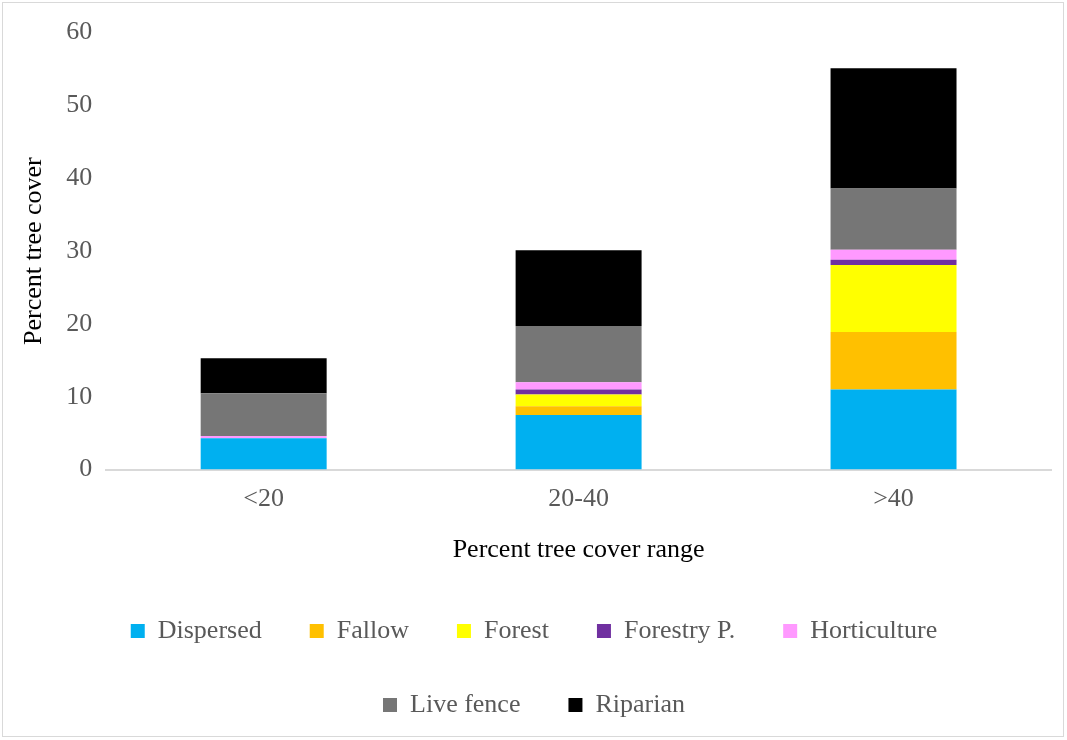  Describe the element at coordinates (679, 629) in the screenshot. I see `legend-label: Forestry P.` at that location.